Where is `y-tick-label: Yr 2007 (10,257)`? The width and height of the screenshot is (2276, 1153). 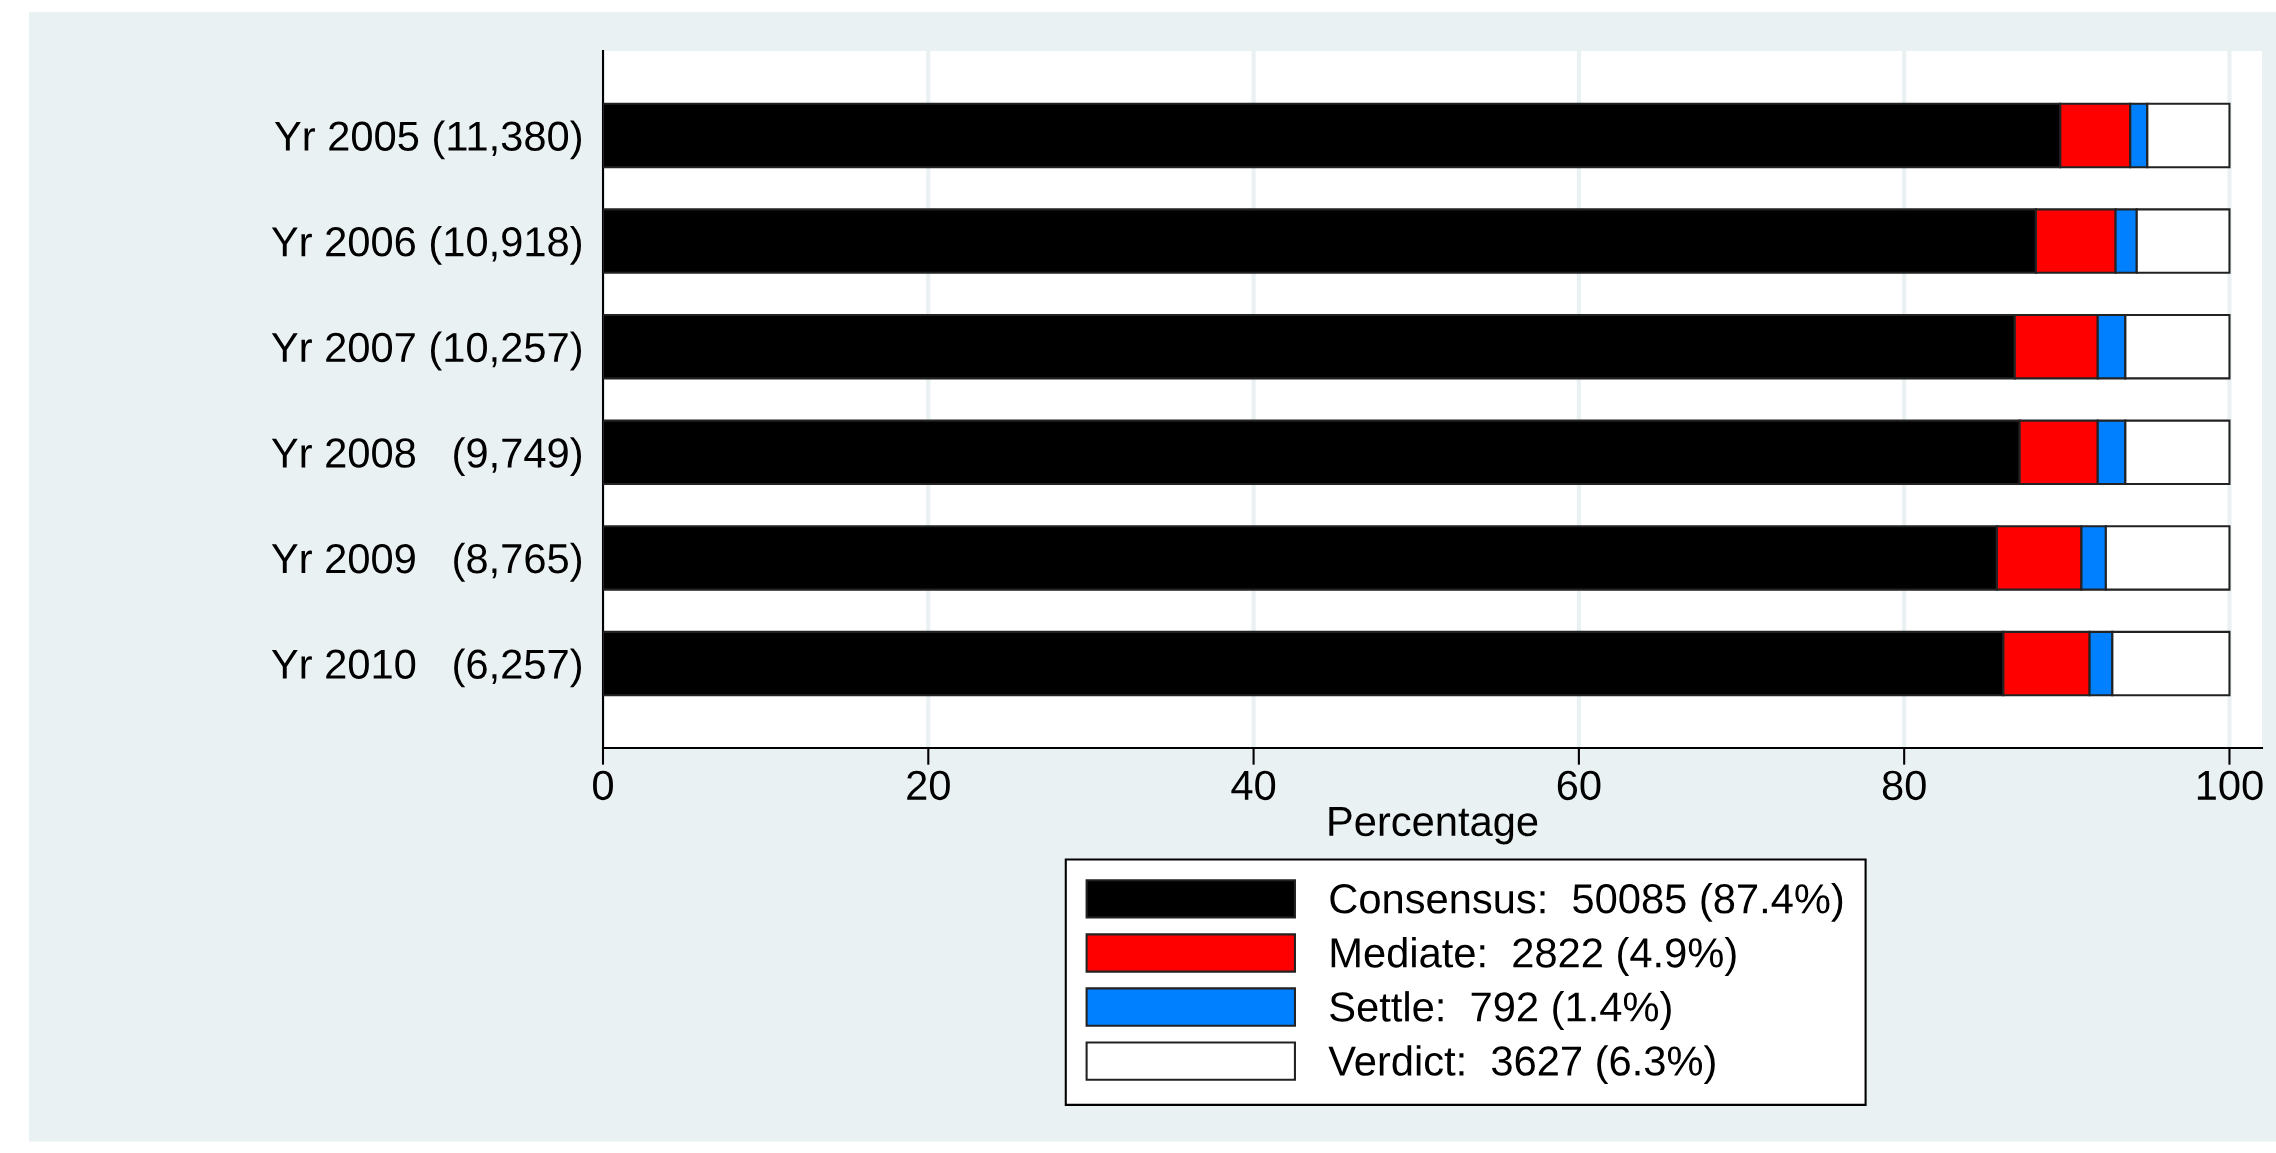 y-tick-label: Yr 2007 (10,257) is located at coordinates (426, 351).